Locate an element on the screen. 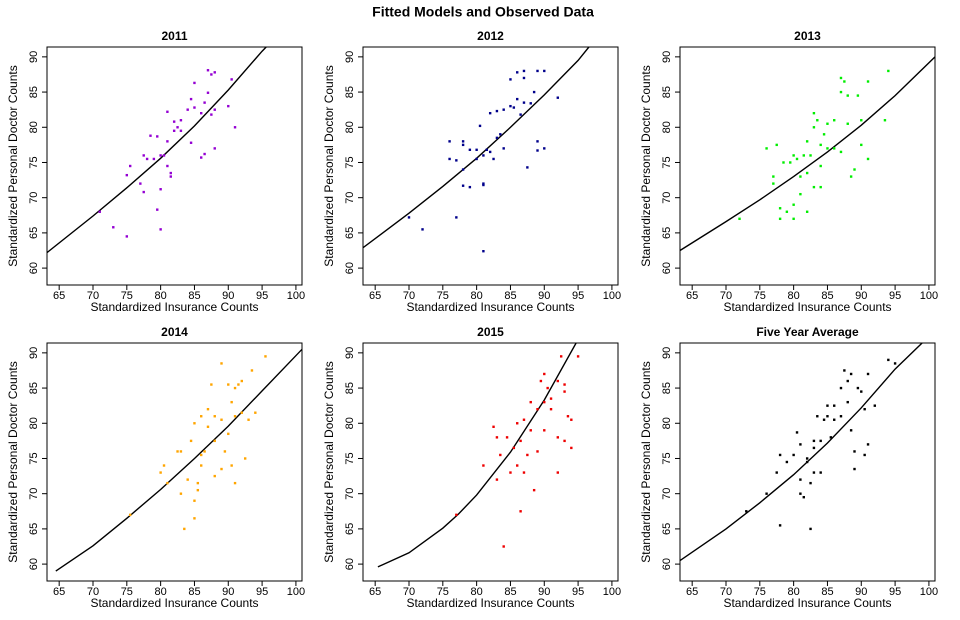 Image resolution: width=960 pixels, height=620 pixels. plot-frame is located at coordinates (174, 166).